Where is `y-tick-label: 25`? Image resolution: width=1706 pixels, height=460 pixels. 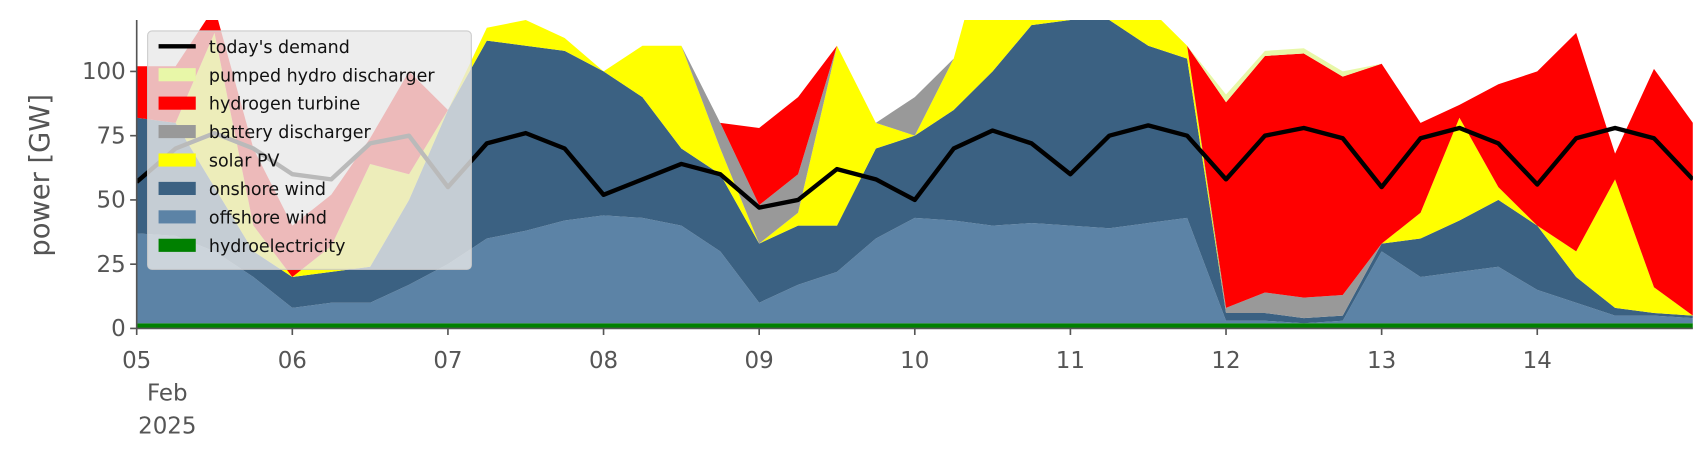 y-tick-label: 25 is located at coordinates (111, 265).